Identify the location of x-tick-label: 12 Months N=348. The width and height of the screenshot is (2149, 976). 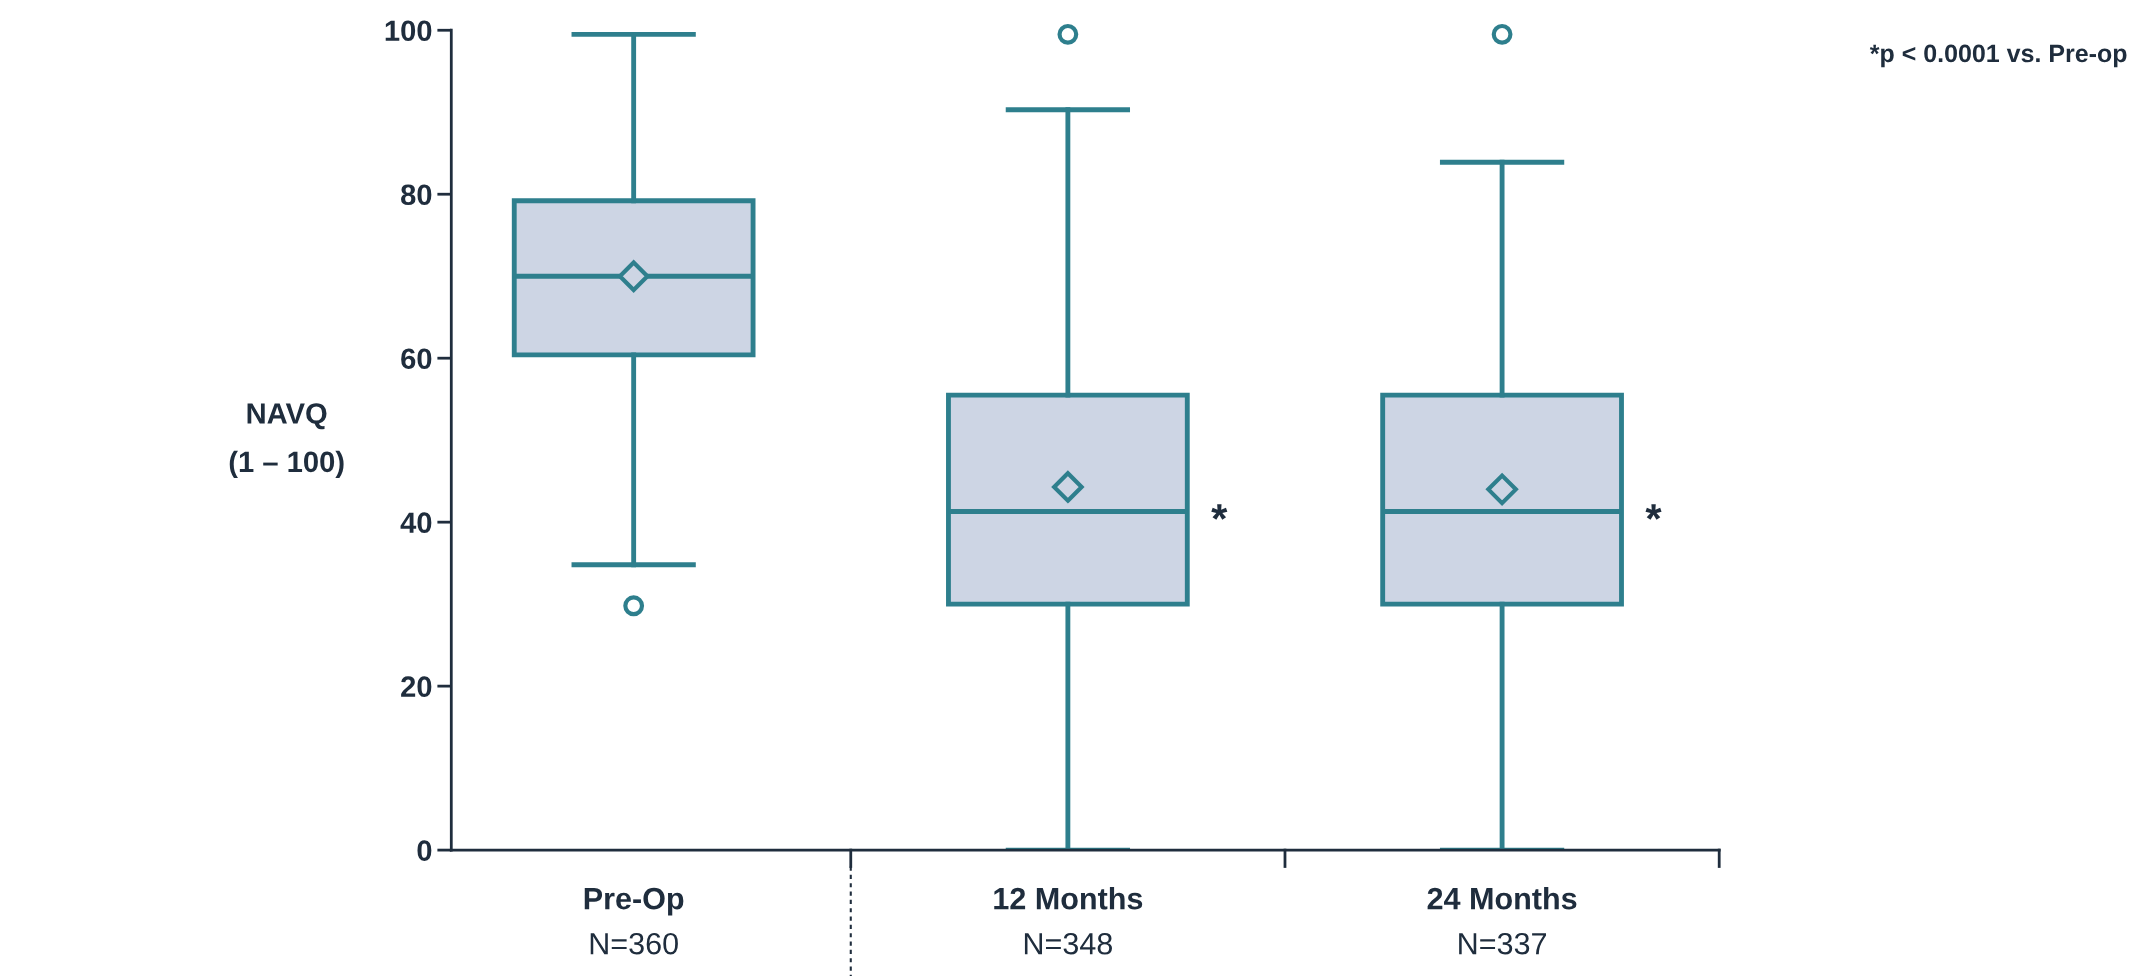
(1068, 920).